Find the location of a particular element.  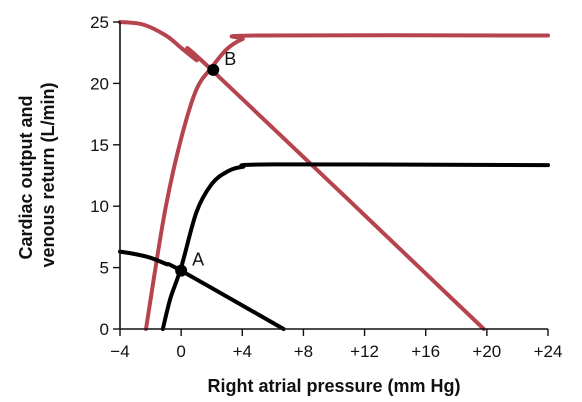

y-axis-title: Cardiac output and venous return (L/min) is located at coordinates (37, 174).